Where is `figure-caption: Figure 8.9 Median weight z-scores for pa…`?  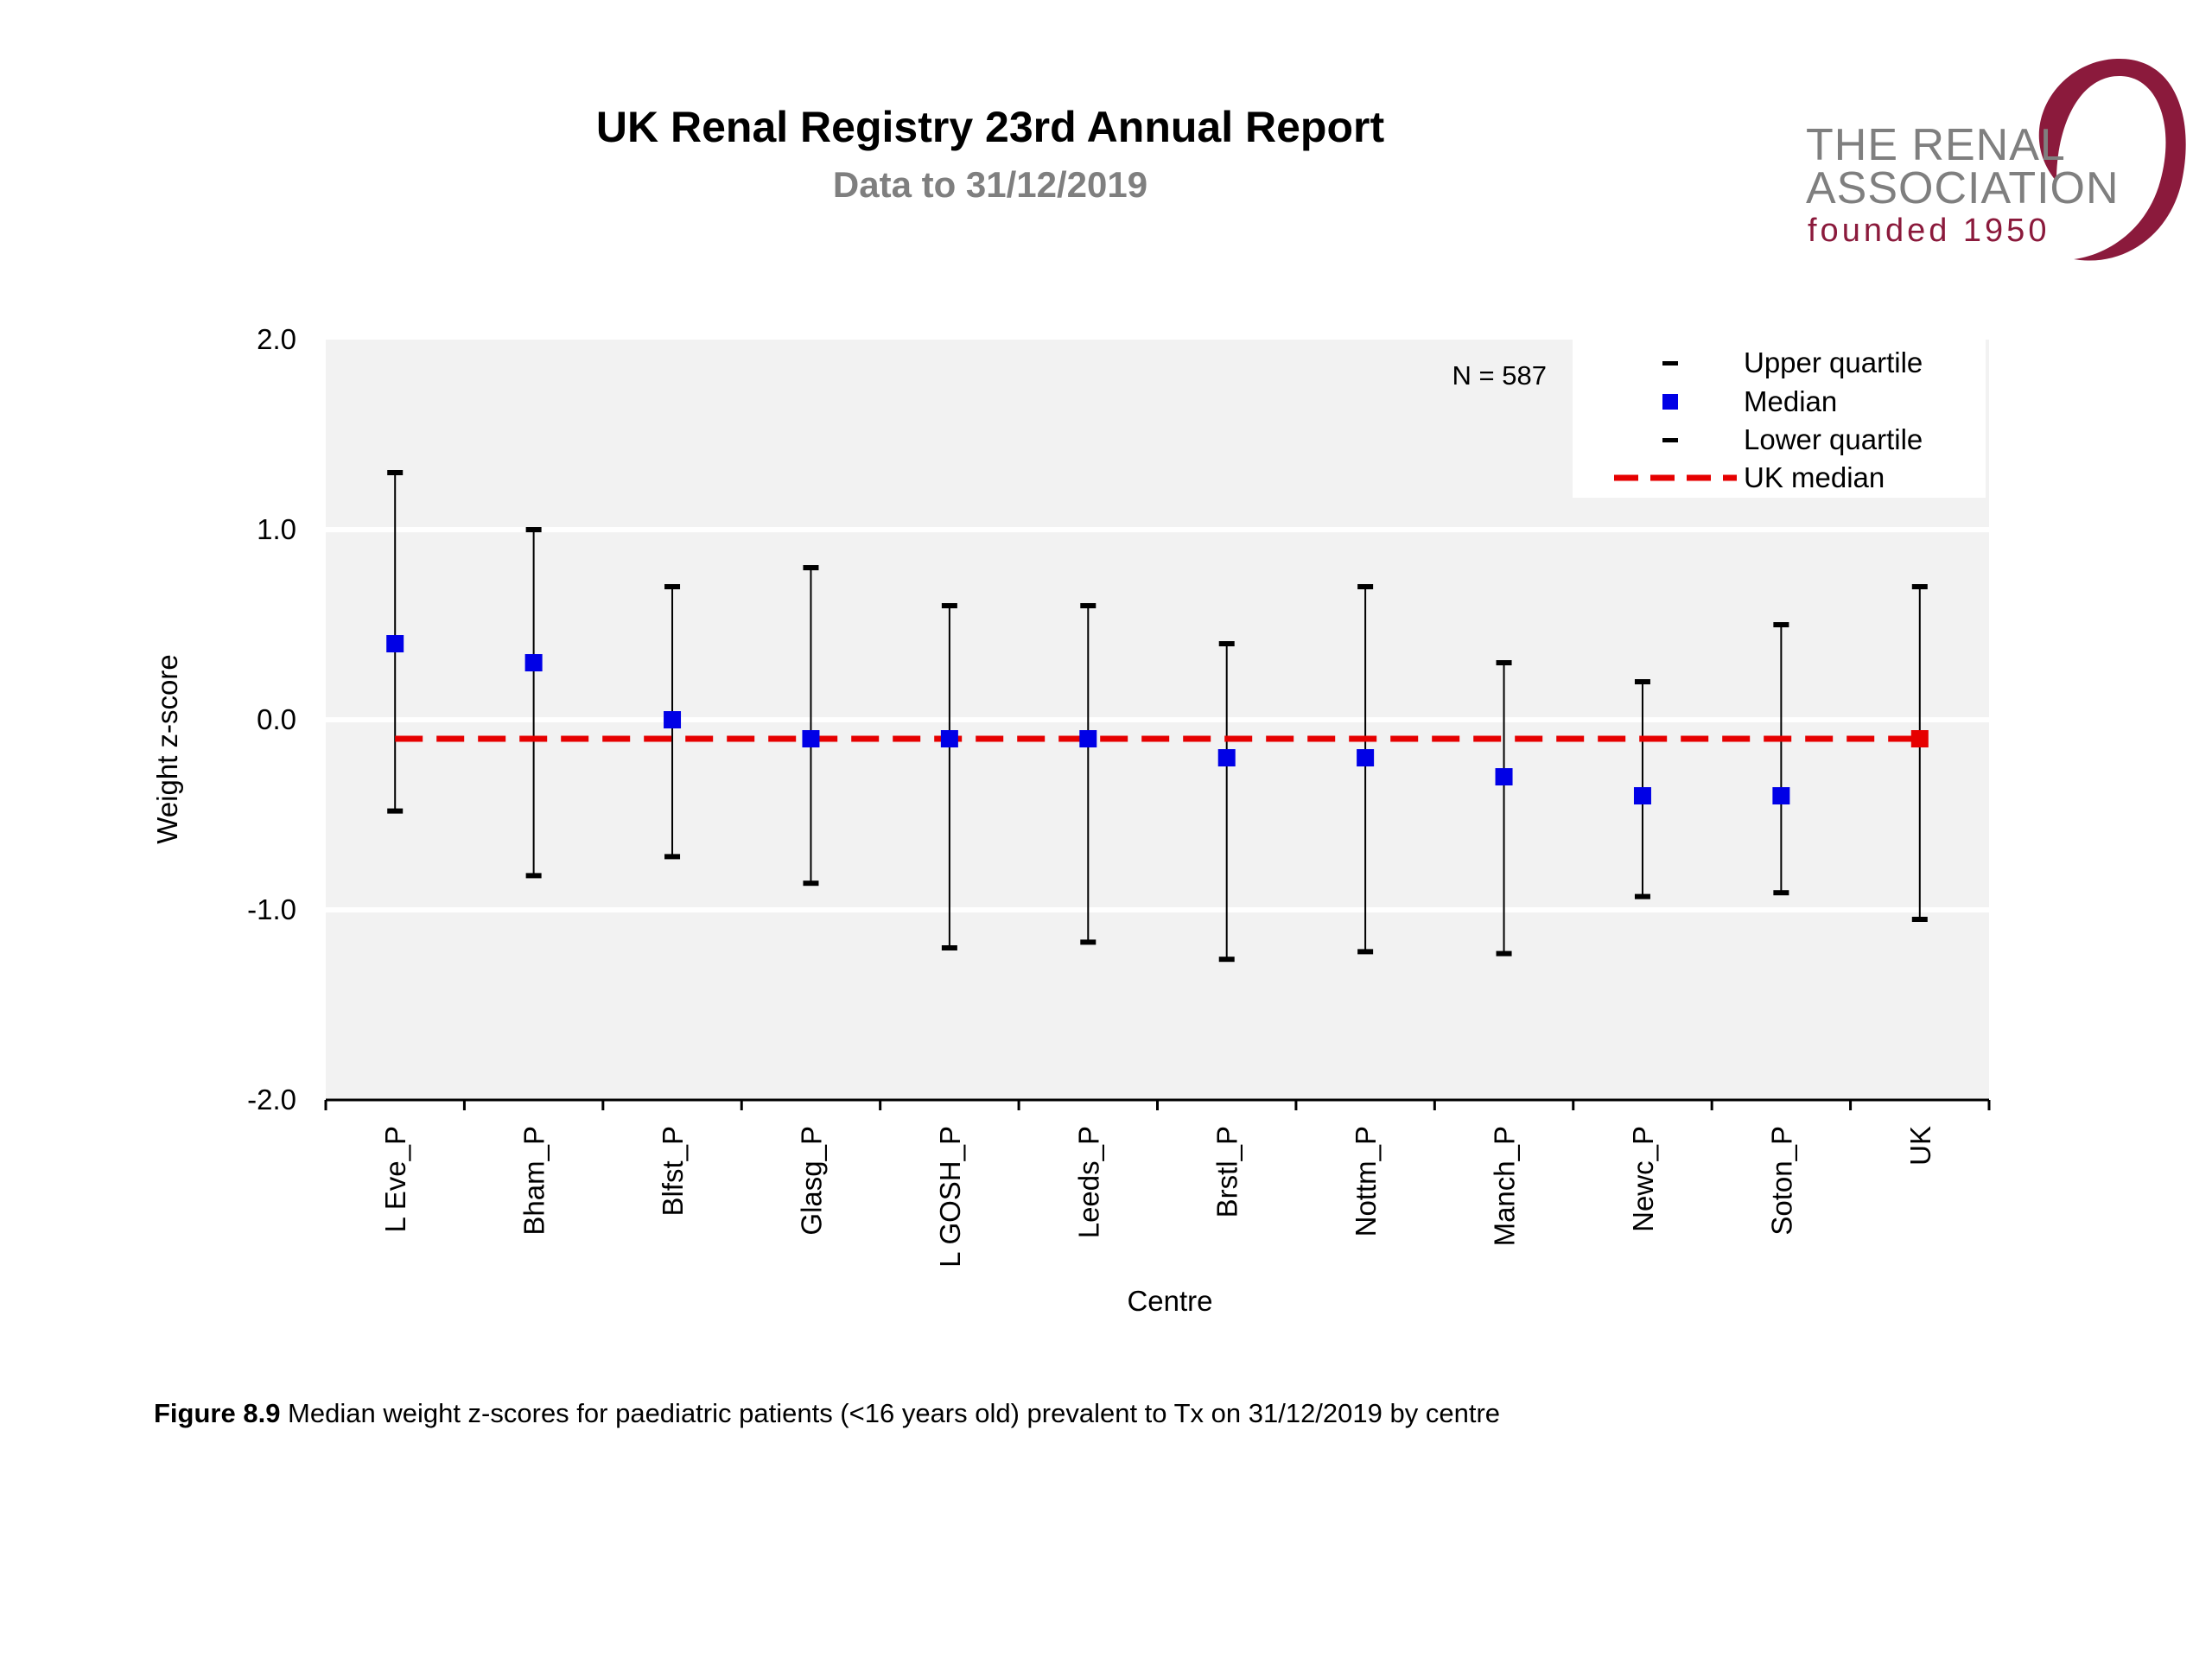
figure-caption: Figure 8.9 Median weight z-scores for pa… is located at coordinates (827, 1413).